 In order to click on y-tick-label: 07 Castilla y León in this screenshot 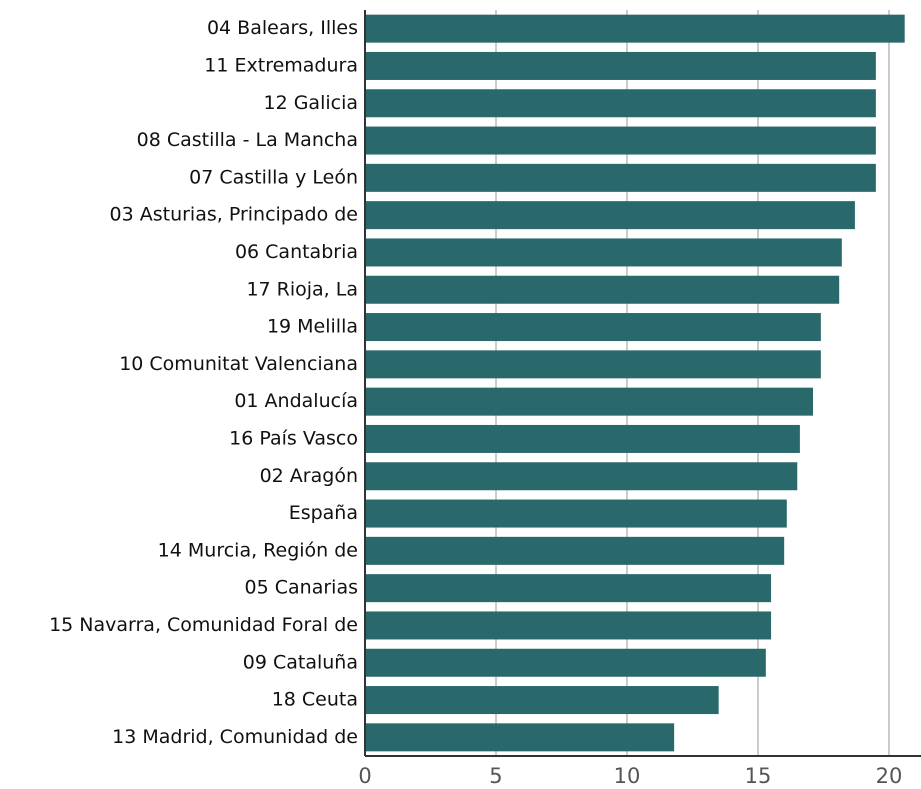, I will do `click(273, 177)`.